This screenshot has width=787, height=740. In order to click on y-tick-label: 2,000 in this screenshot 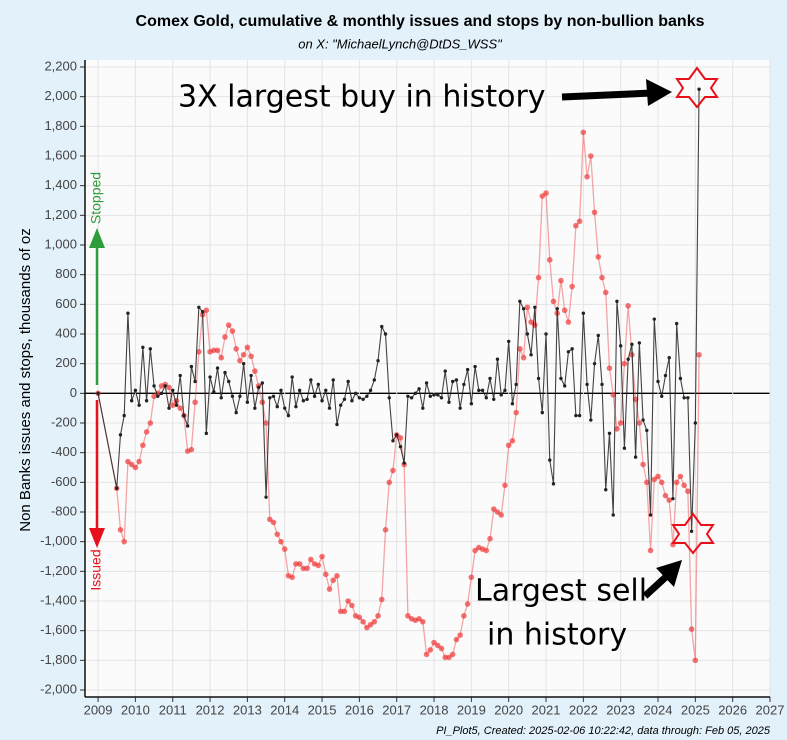, I will do `click(60, 95)`.